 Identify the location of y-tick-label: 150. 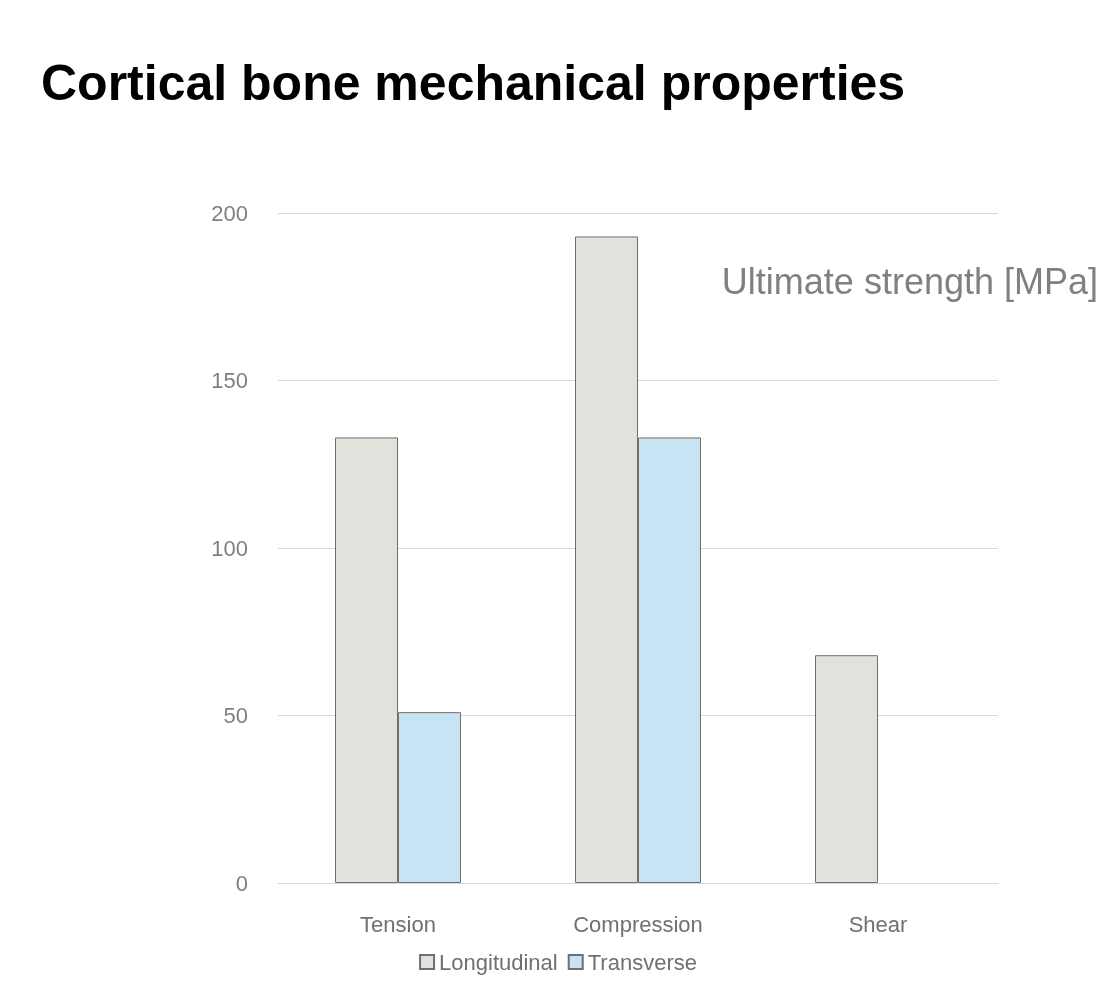
(229, 380).